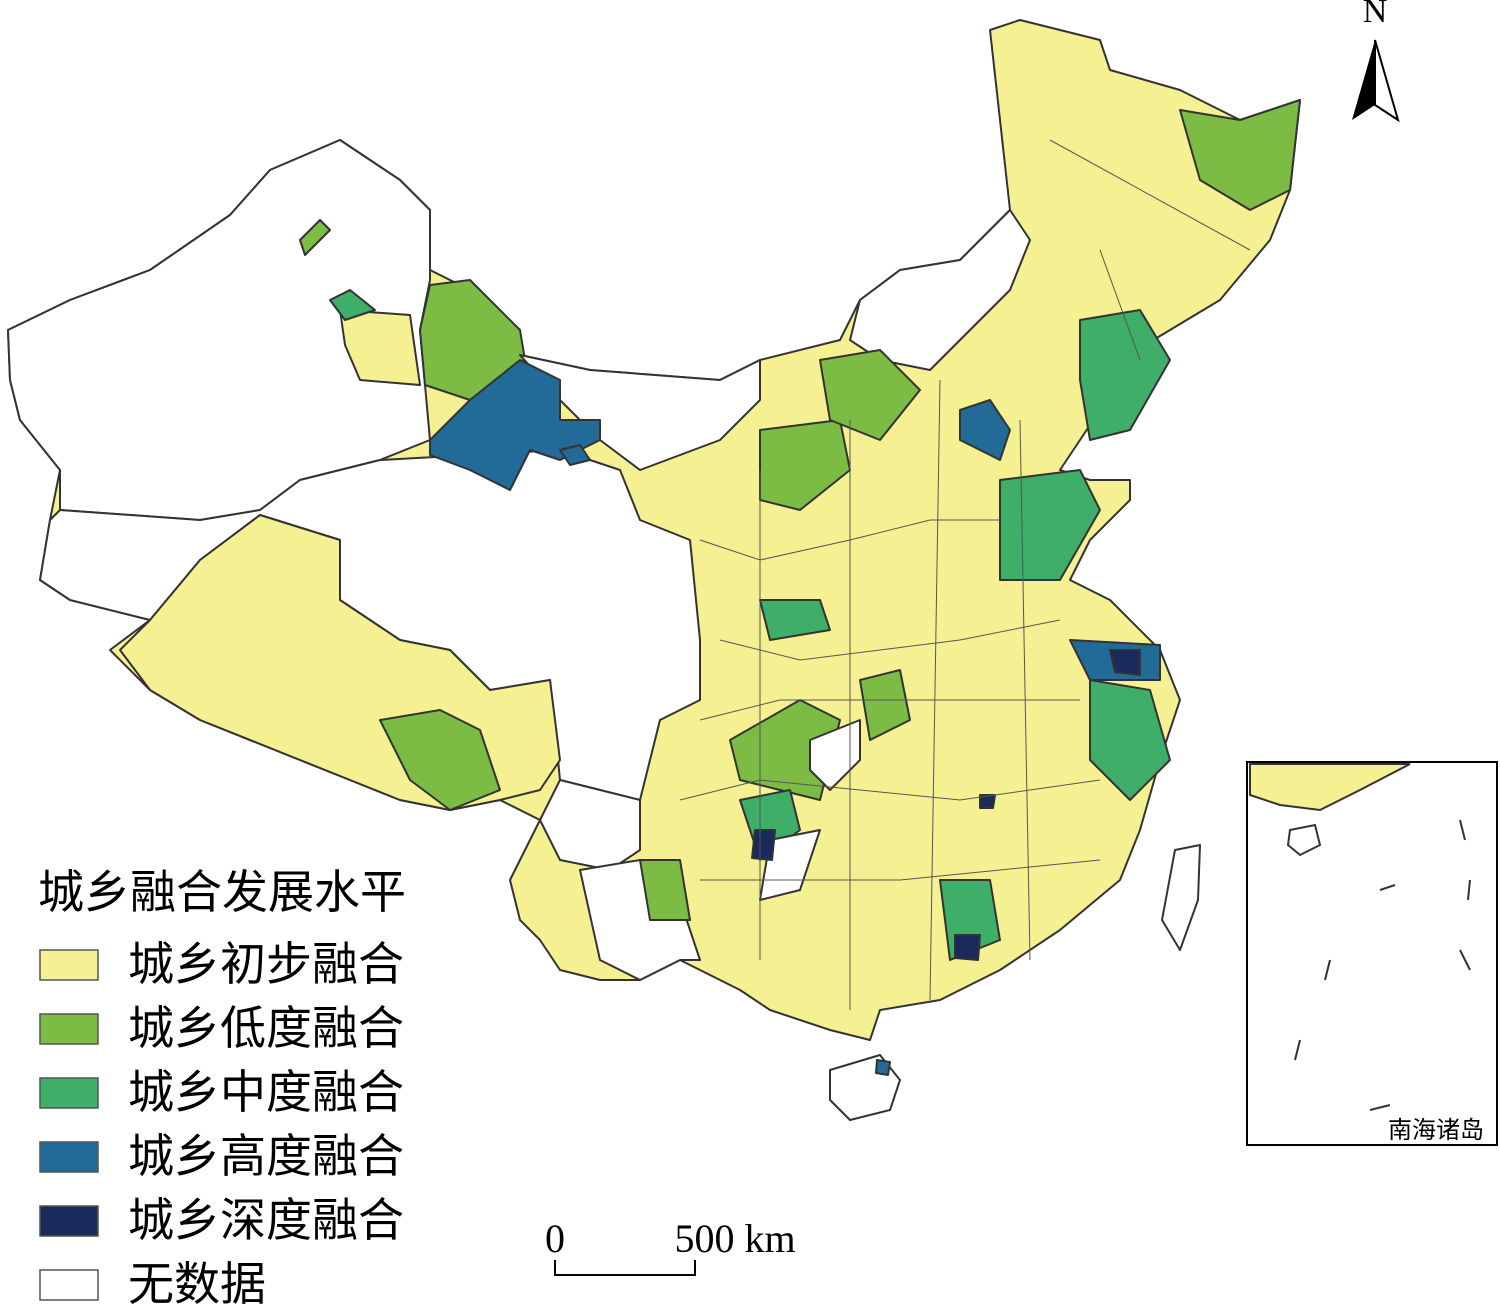 The image size is (1500, 1305). I want to click on legend-label: 城乡高度融合, so click(266, 1156).